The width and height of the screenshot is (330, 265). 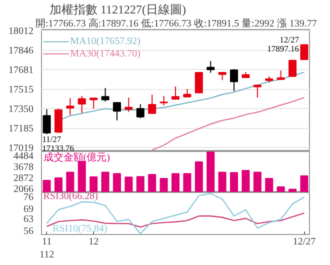 What do you see at coordinates (21, 70) in the screenshot?
I see `y-tick-label: 17681` at bounding box center [21, 70].